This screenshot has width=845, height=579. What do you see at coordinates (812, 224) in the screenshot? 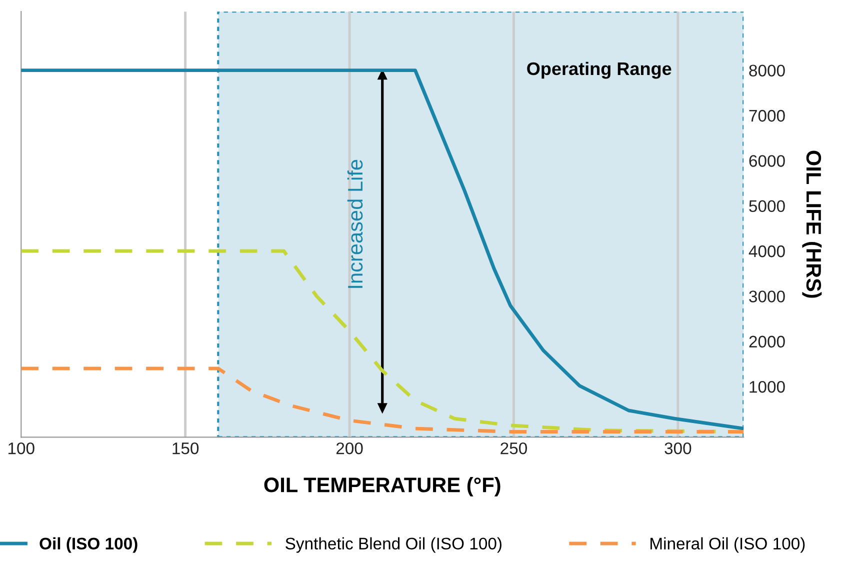
I see `y-axis-title: OIL LIFE (HRS)` at bounding box center [812, 224].